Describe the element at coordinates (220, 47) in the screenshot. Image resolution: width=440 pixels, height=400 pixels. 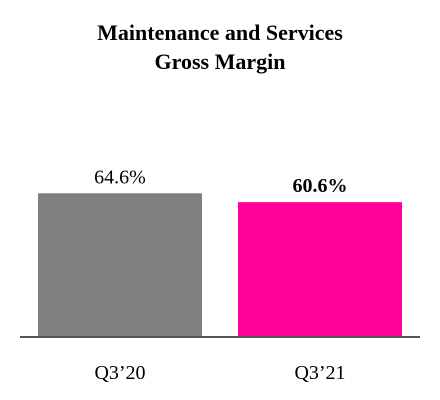
I see `chart-title: Maintenance and Services Gross Margin` at that location.